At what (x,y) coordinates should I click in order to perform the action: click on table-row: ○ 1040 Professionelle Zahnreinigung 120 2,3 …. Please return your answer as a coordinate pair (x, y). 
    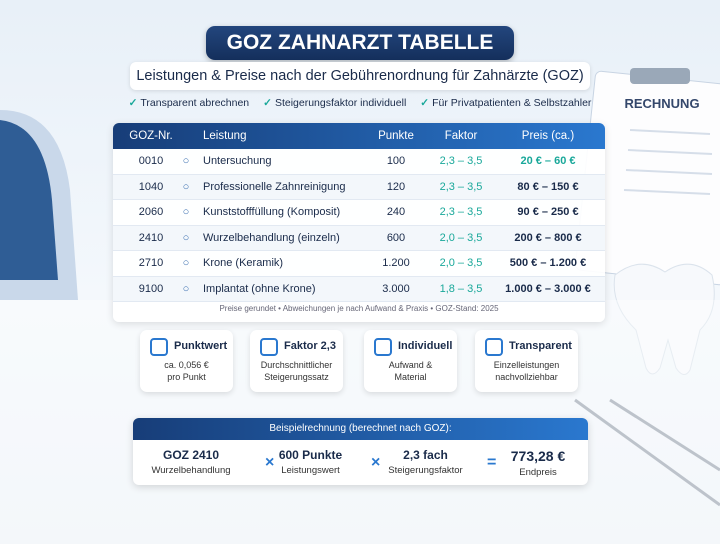
    Looking at the image, I should click on (359, 187).